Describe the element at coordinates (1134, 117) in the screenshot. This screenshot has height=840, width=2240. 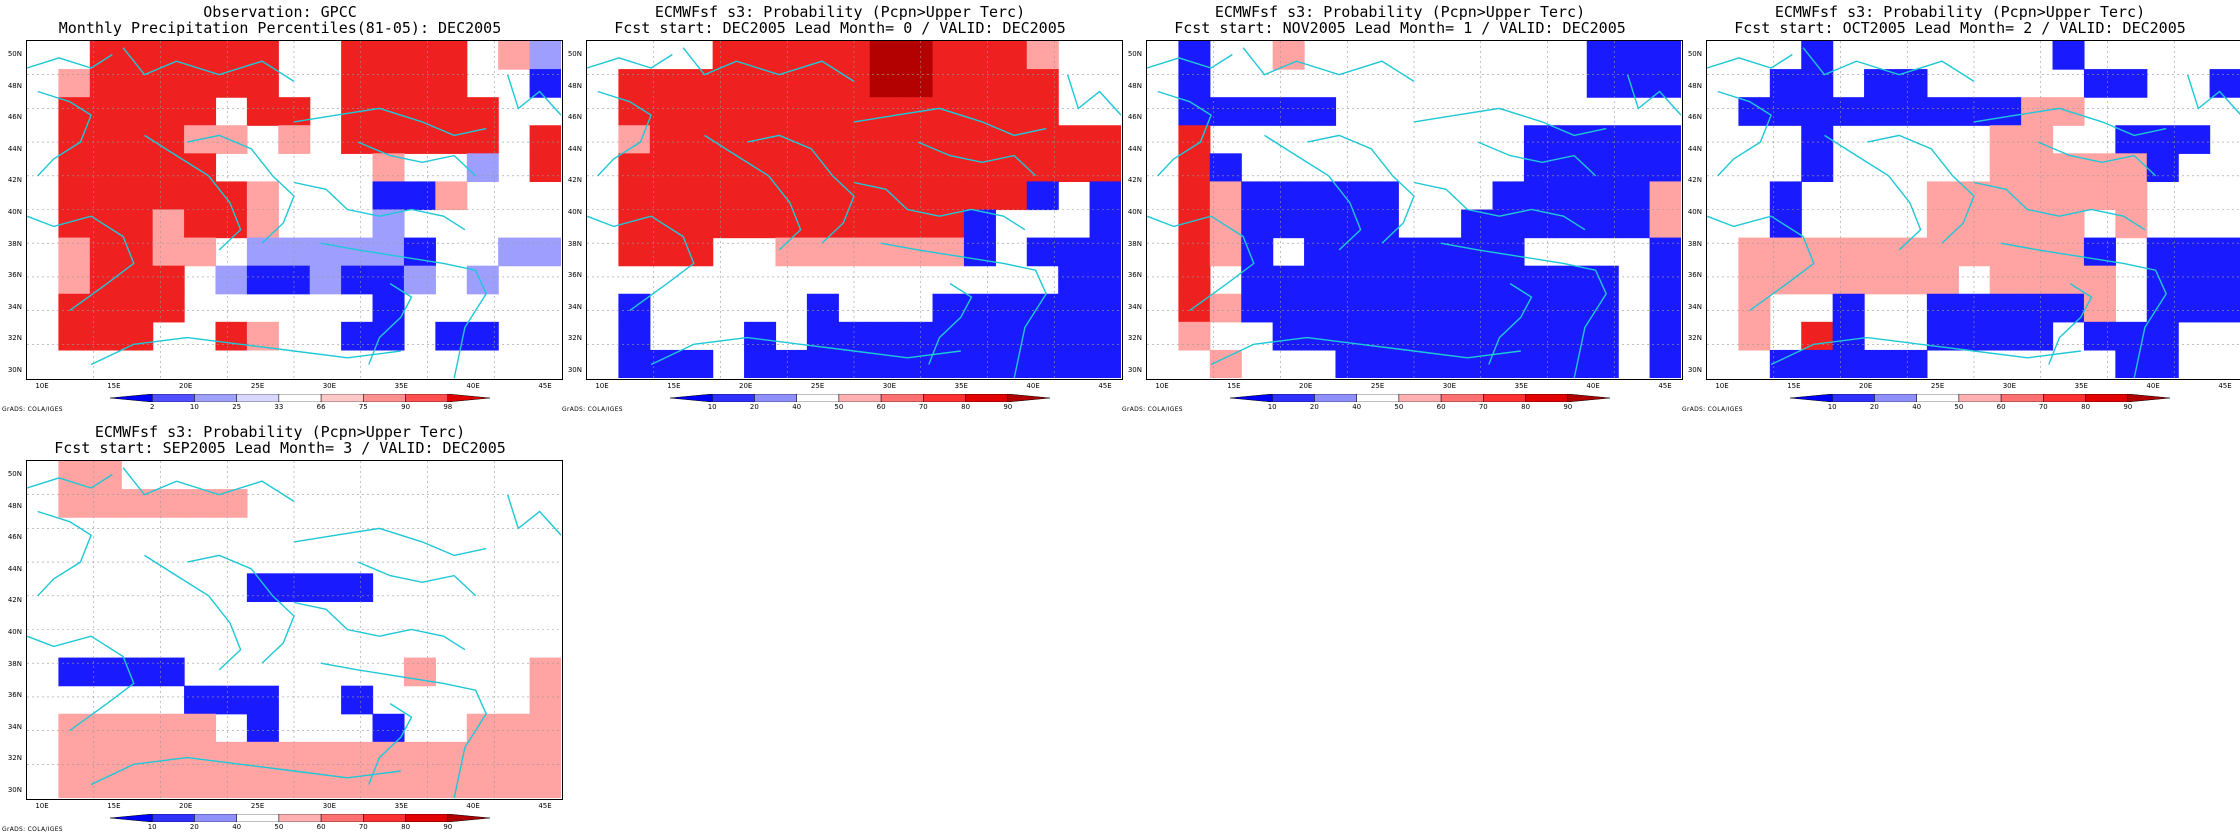
I see `latitude-label: 46N` at that location.